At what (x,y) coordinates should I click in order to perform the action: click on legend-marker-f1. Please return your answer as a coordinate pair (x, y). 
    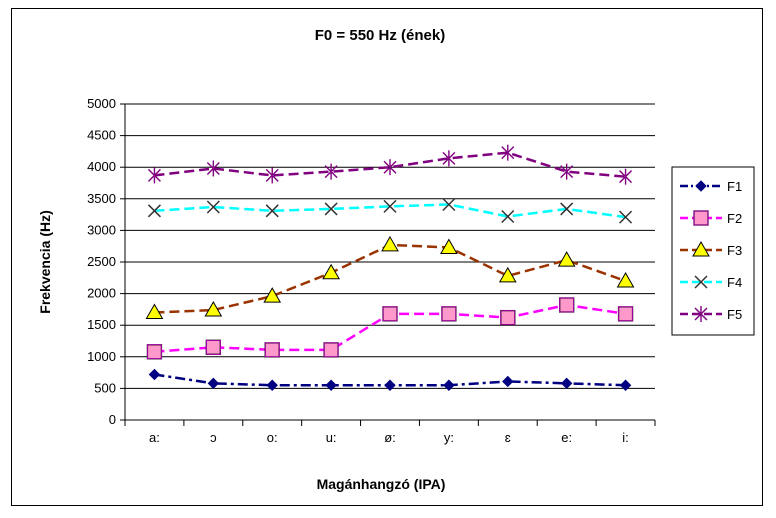
    Looking at the image, I should click on (701, 186).